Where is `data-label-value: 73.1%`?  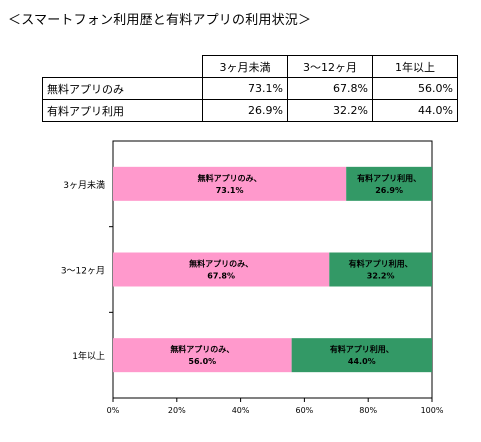
data-label-value: 73.1% is located at coordinates (230, 190).